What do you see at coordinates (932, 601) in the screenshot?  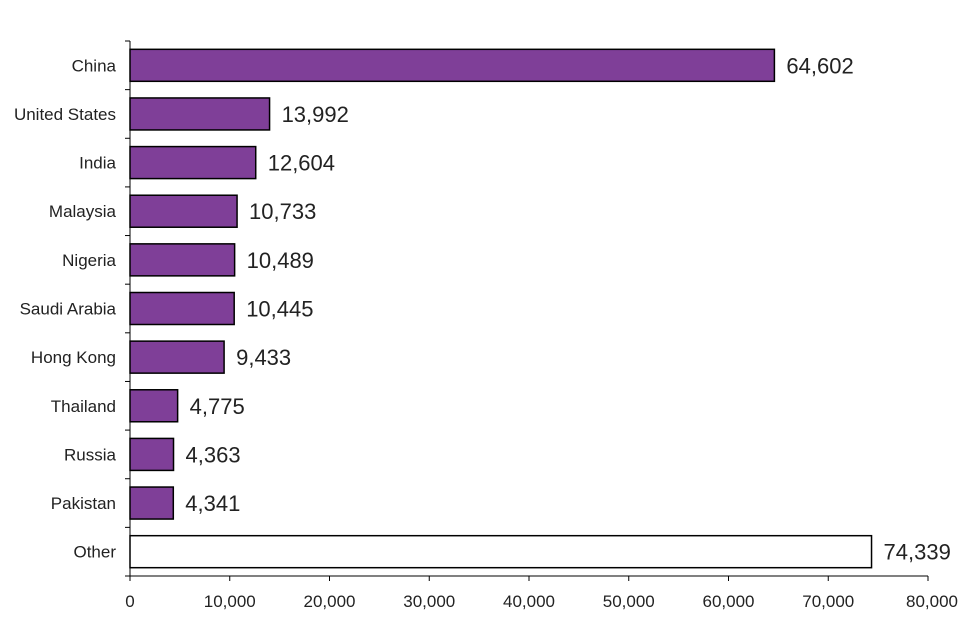 I see `x-tick-label: 80,000` at bounding box center [932, 601].